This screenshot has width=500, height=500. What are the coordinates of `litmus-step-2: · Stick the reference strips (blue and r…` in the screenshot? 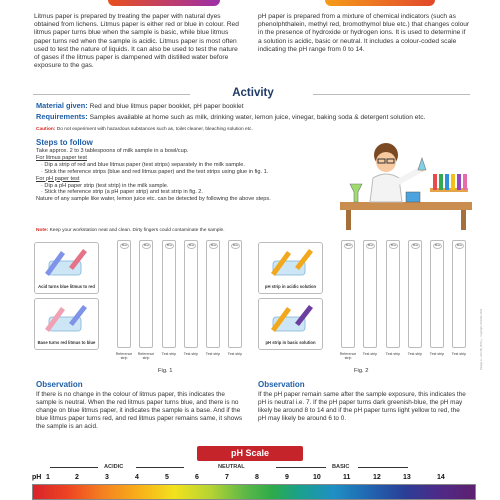 It's located at (155, 171).